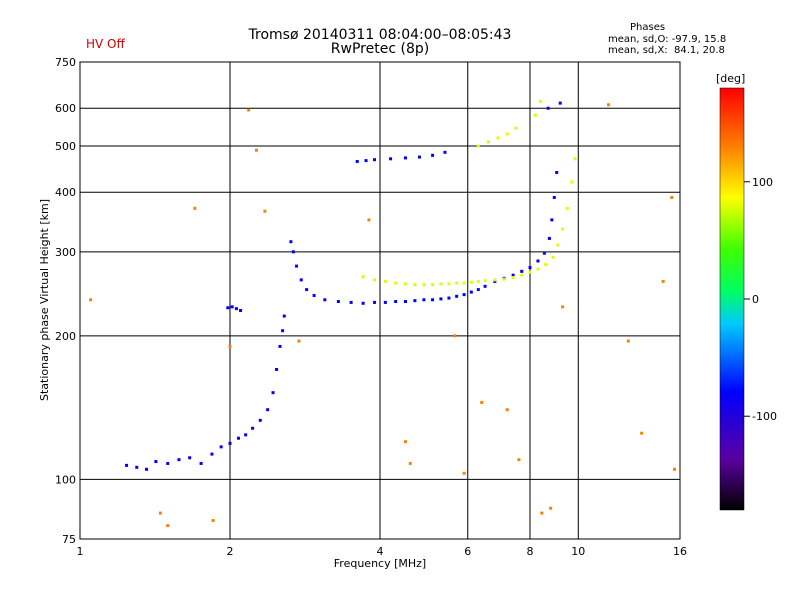 This screenshot has width=800, height=600. Describe the element at coordinates (69, 539) in the screenshot. I see `y-tick-label: 75` at that location.